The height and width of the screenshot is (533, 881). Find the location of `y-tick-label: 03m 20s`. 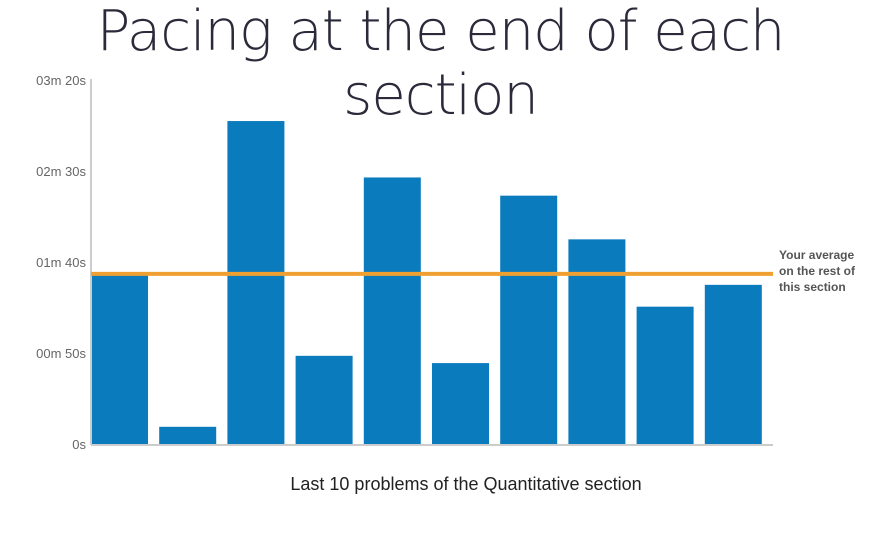

y-tick-label: 03m 20s is located at coordinates (61, 80).